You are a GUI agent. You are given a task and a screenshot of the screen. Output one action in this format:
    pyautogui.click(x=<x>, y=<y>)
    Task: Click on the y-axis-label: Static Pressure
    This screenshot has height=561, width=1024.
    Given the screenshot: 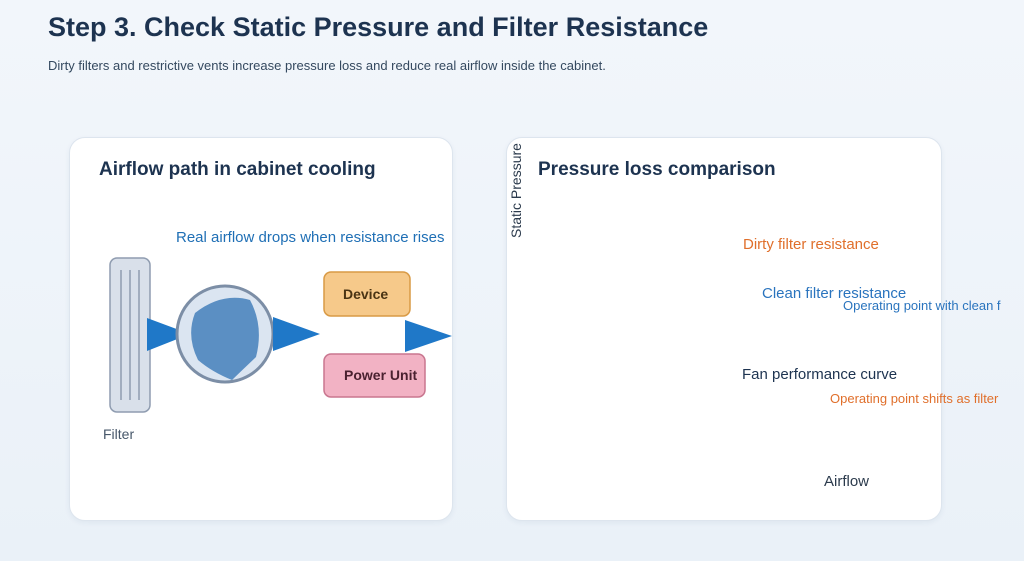 What is the action you would take?
    pyautogui.click(x=516, y=190)
    